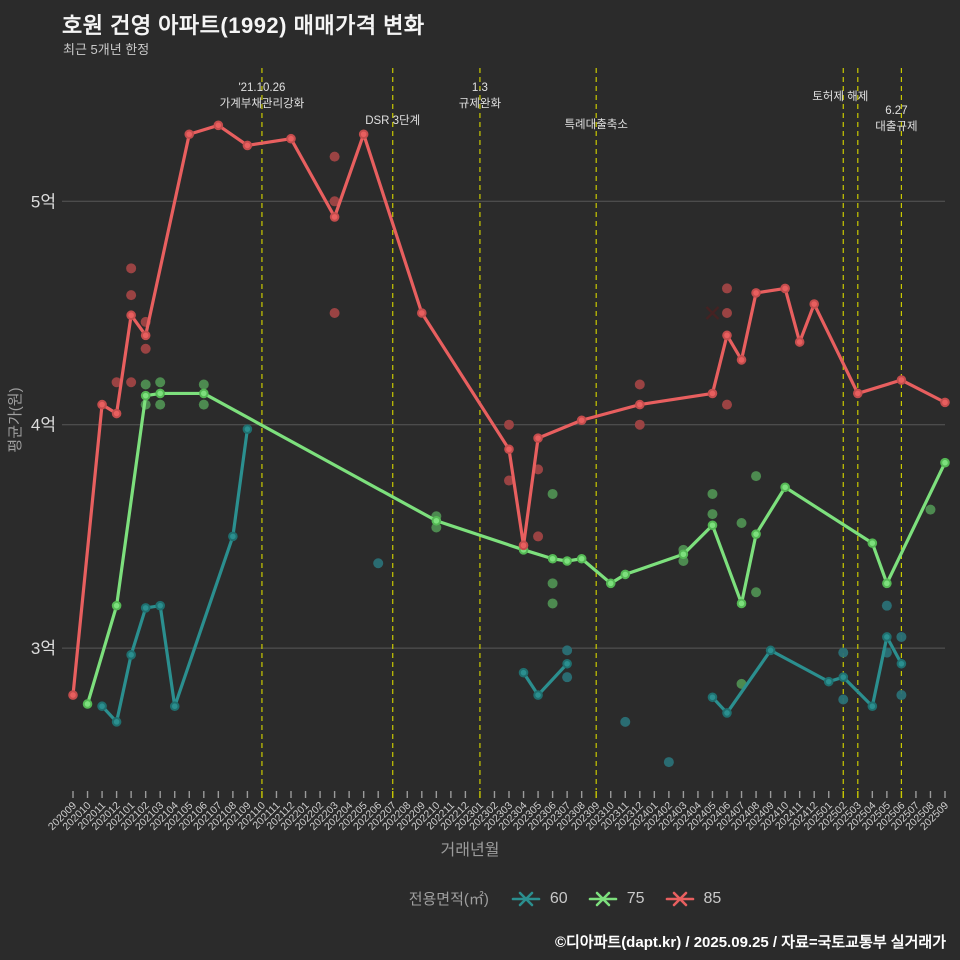 The width and height of the screenshot is (960, 960). Describe the element at coordinates (448, 899) in the screenshot. I see `legend-title: 전용면적(㎡)` at that location.